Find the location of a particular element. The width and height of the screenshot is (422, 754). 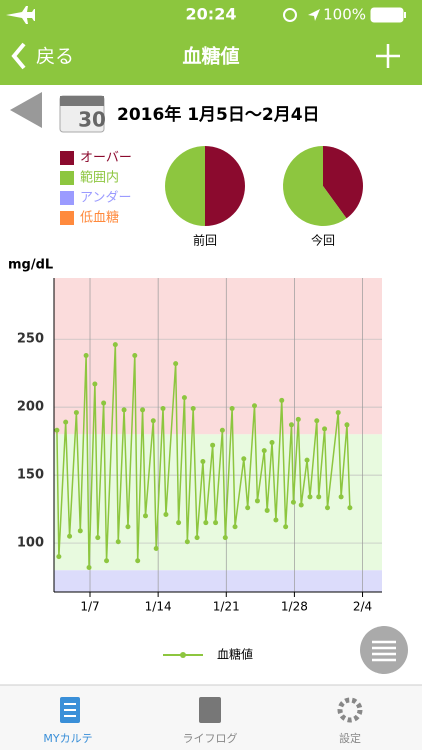

add-button is located at coordinates (388, 56).